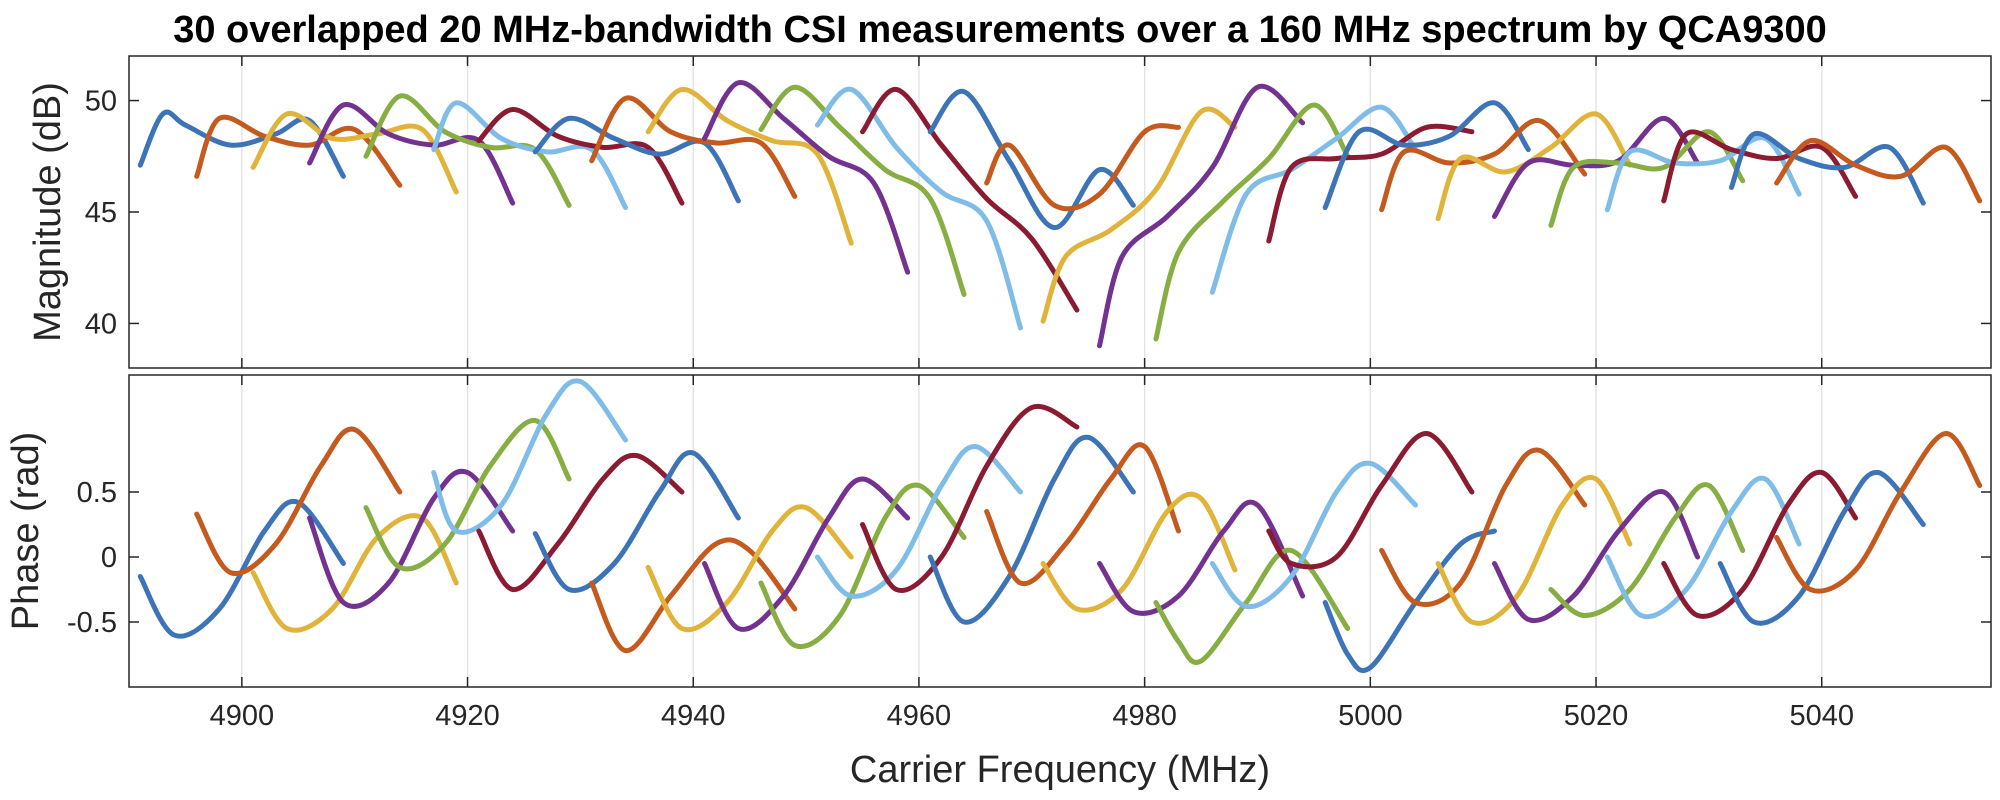 The height and width of the screenshot is (800, 2000). Describe the element at coordinates (92, 623) in the screenshot. I see `phase-y-tick-label: -0.5` at that location.